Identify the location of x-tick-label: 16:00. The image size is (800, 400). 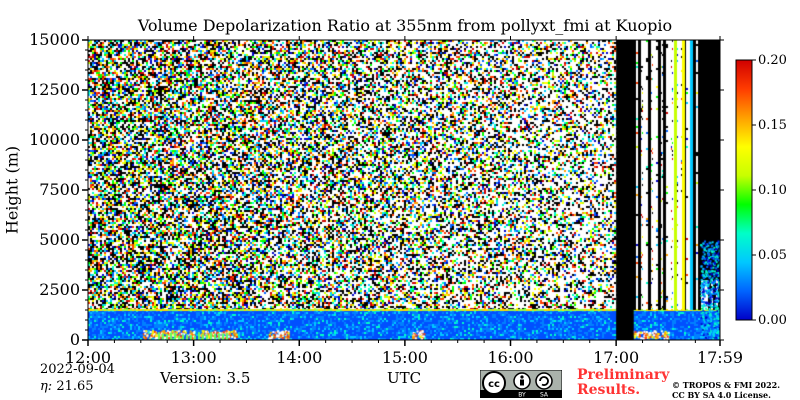
(510, 357).